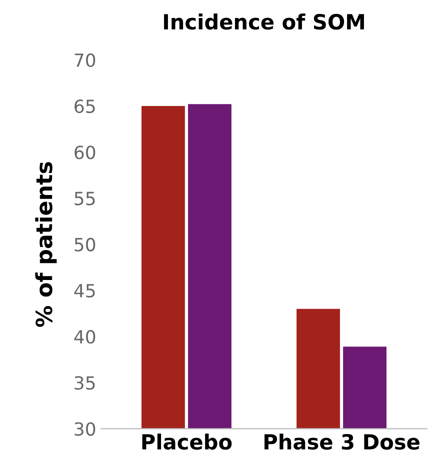 This screenshot has height=461, width=440. What do you see at coordinates (187, 442) in the screenshot?
I see `x-tick-label: Placebo` at bounding box center [187, 442].